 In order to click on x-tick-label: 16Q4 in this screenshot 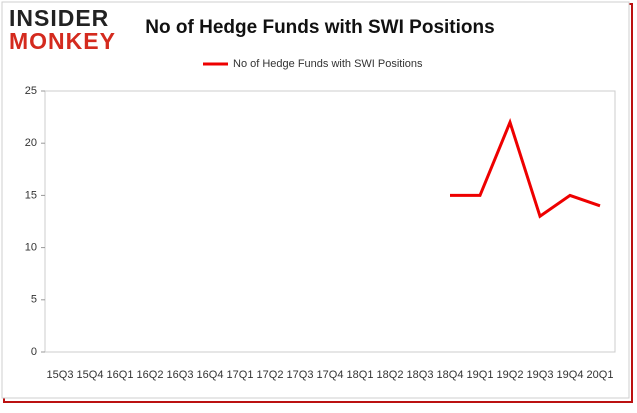, I will do `click(210, 375)`.